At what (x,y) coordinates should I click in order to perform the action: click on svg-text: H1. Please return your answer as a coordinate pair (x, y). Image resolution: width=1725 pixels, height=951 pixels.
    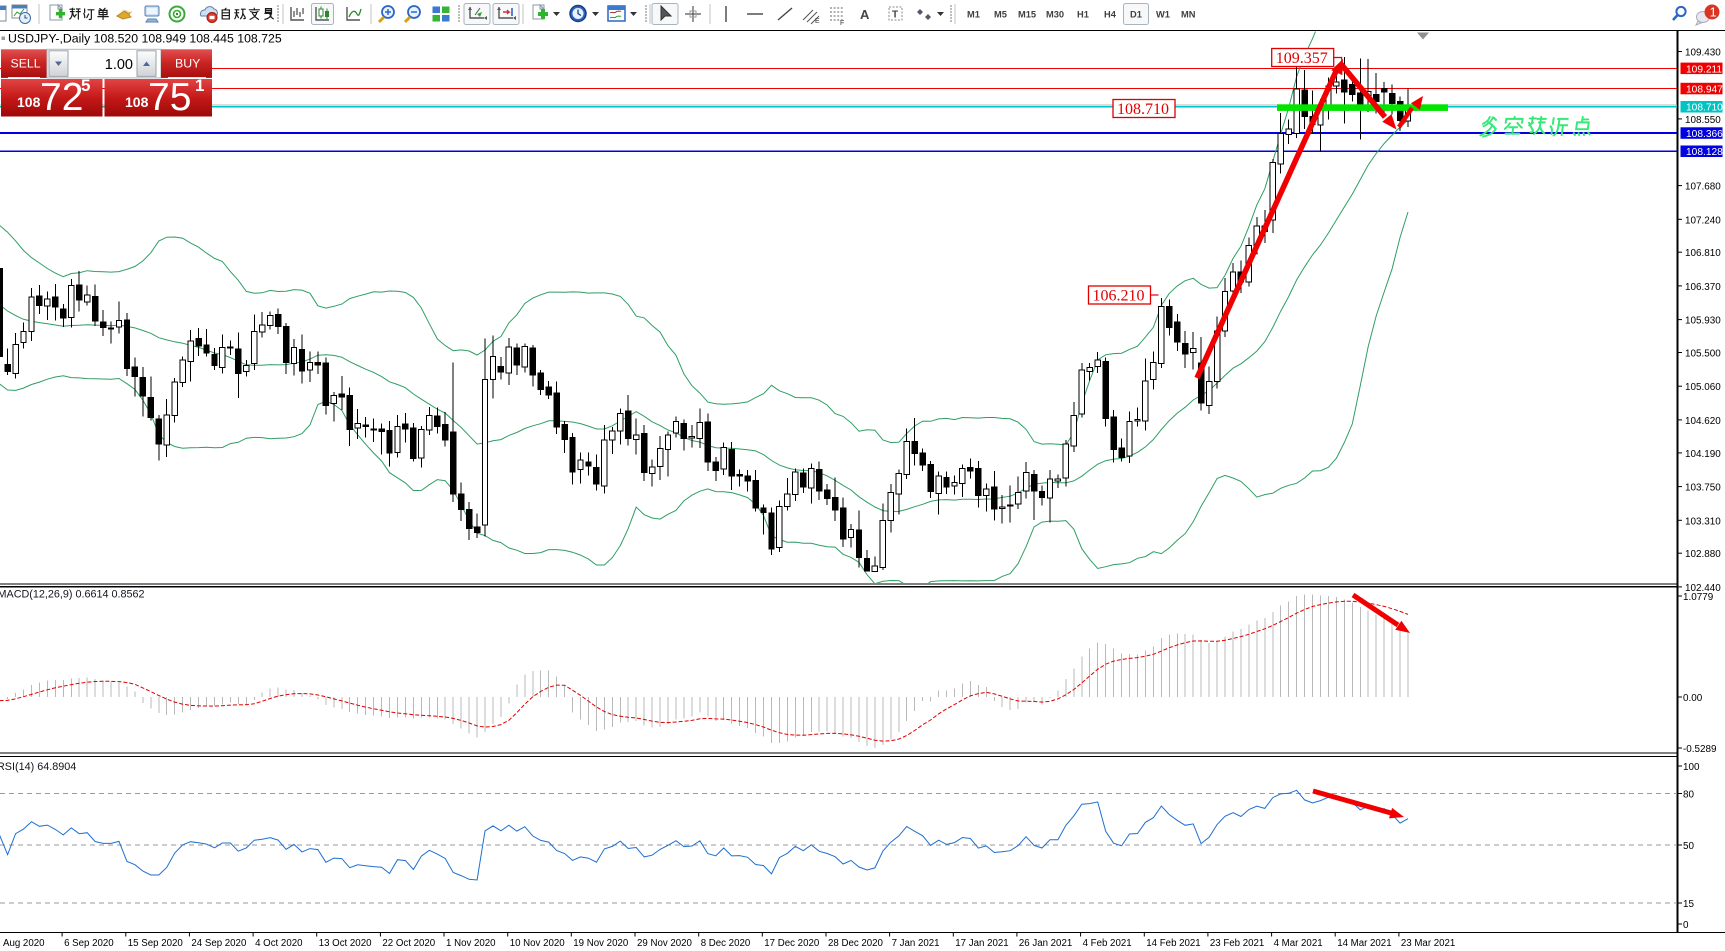
    Looking at the image, I should click on (1083, 15).